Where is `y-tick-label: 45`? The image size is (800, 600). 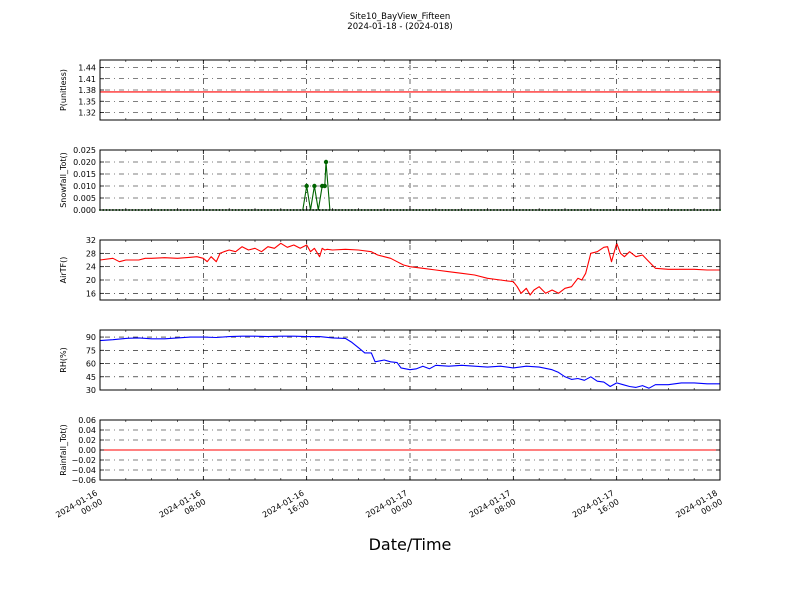 y-tick-label: 45 is located at coordinates (91, 377).